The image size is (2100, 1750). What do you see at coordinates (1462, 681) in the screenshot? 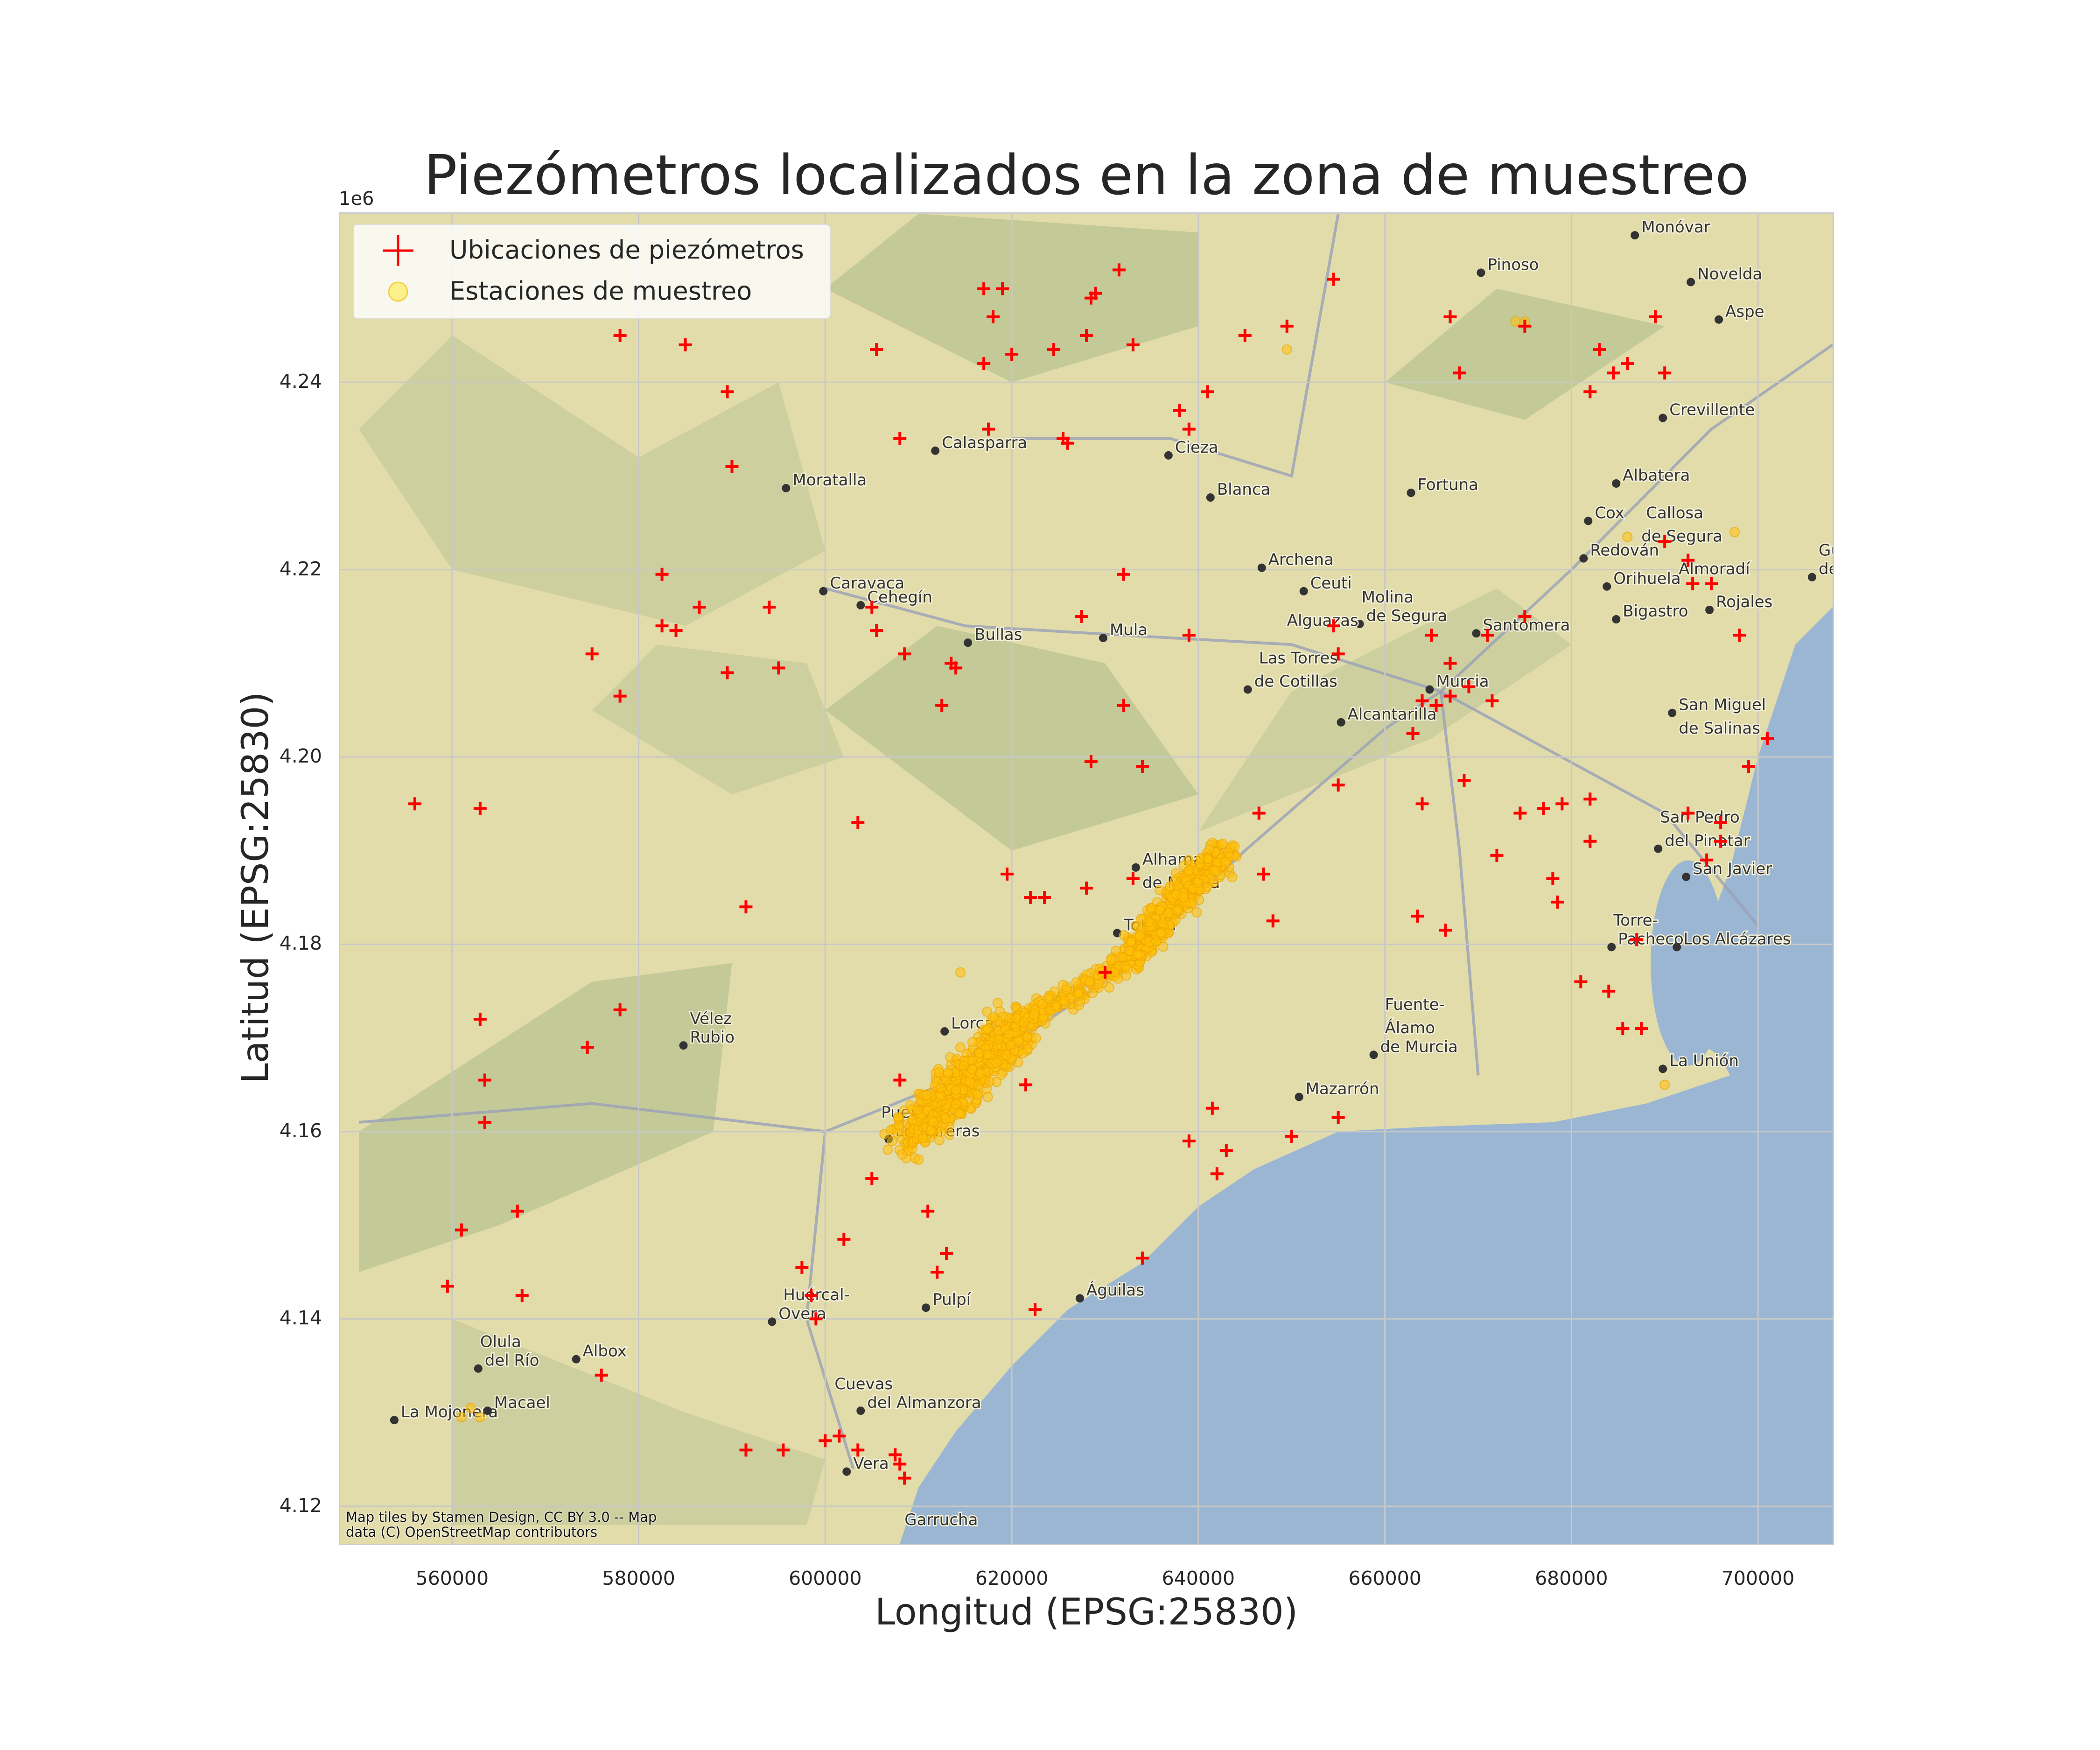
I see `place-label: Murcia` at bounding box center [1462, 681].